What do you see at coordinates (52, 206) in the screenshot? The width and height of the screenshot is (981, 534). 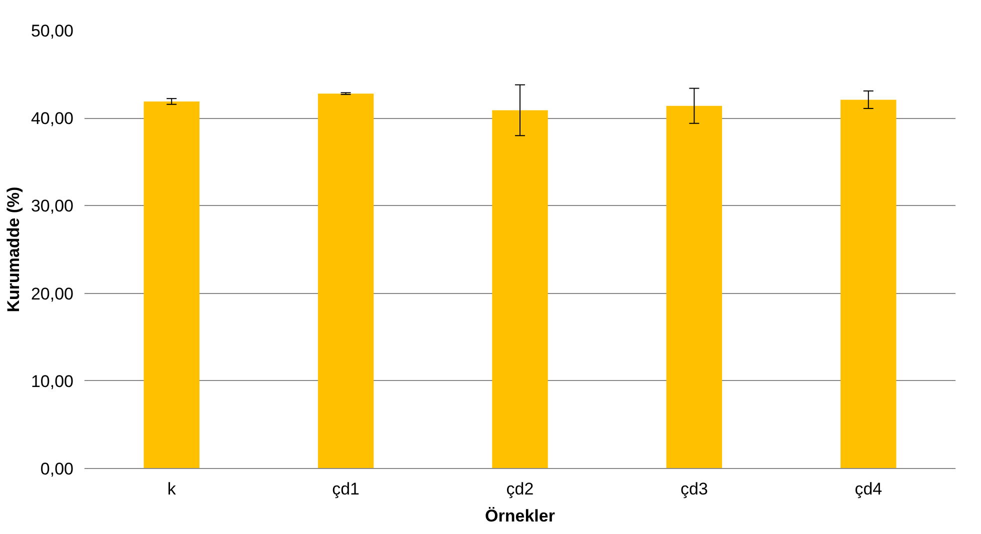 I see `y-tick-label: 30,00` at bounding box center [52, 206].